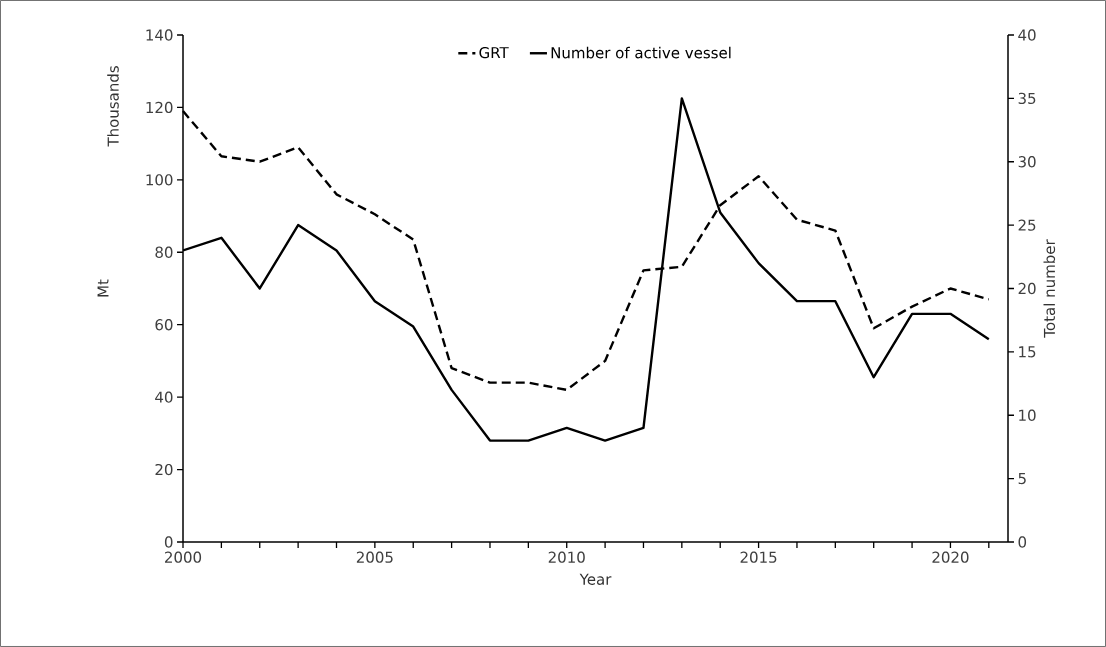  I want to click on text: Thousands, so click(113, 106).